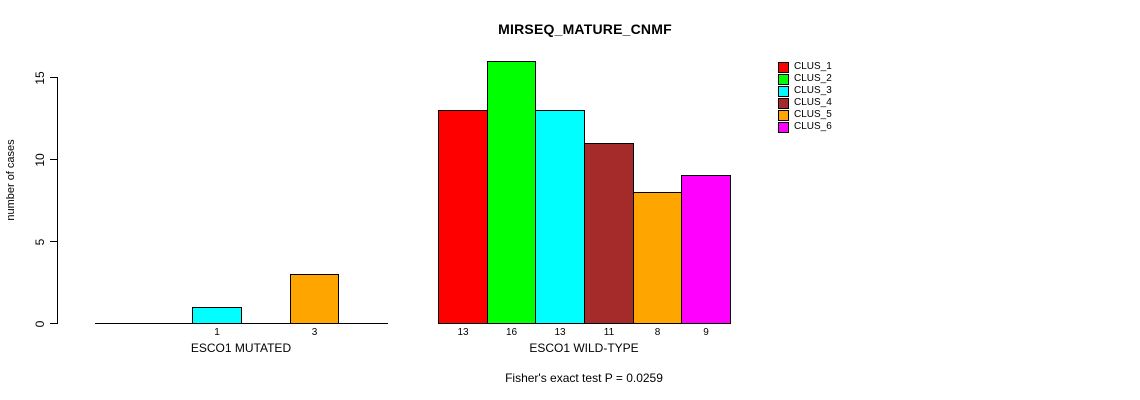 The image size is (1140, 400). Describe the element at coordinates (584, 348) in the screenshot. I see `group-label: ESCO1 WILD-TYPE` at that location.